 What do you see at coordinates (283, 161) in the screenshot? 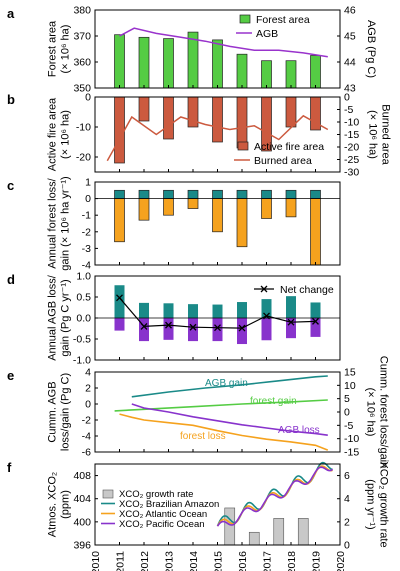
I see `legend-burned-label: Burned area` at bounding box center [283, 161].